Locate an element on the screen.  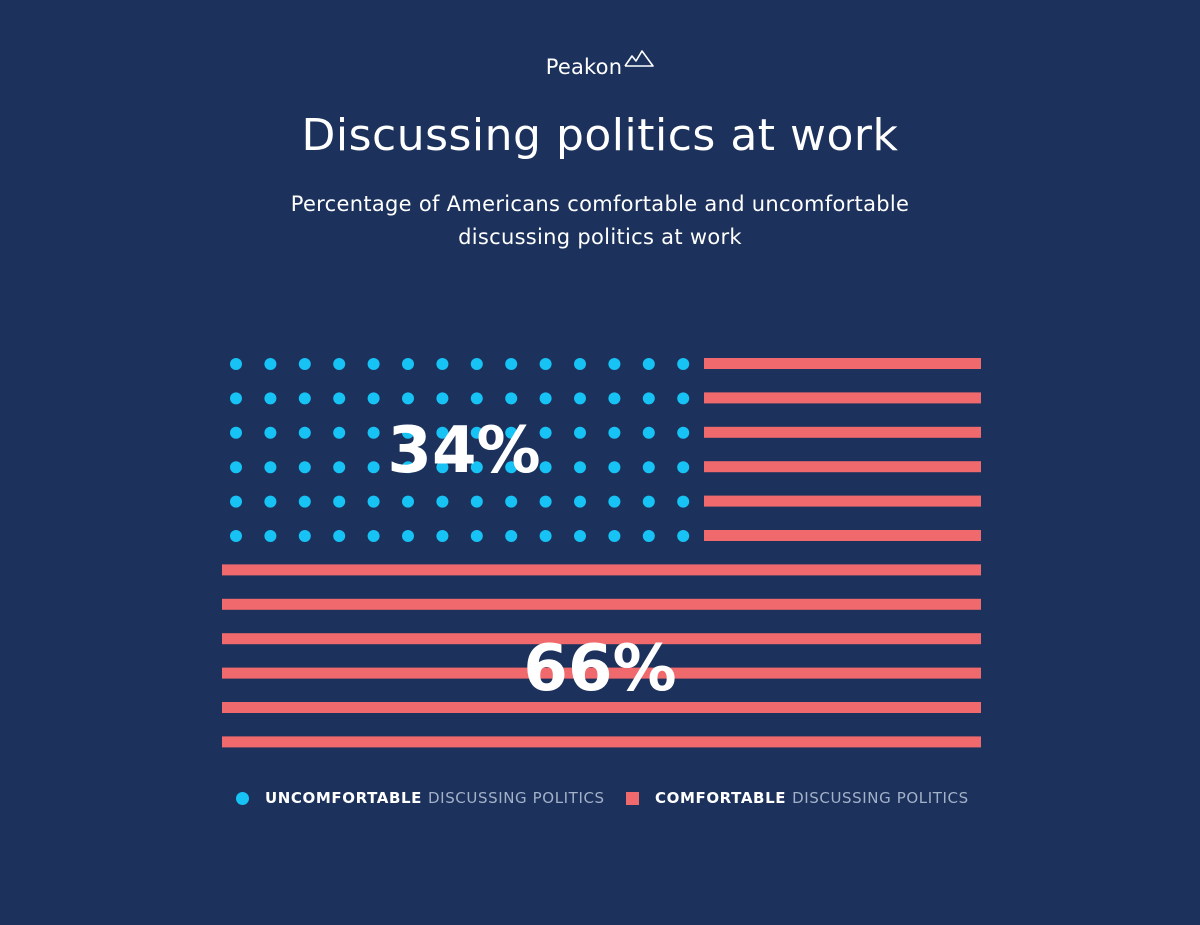
uncomfortable-dots is located at coordinates (460, 450).